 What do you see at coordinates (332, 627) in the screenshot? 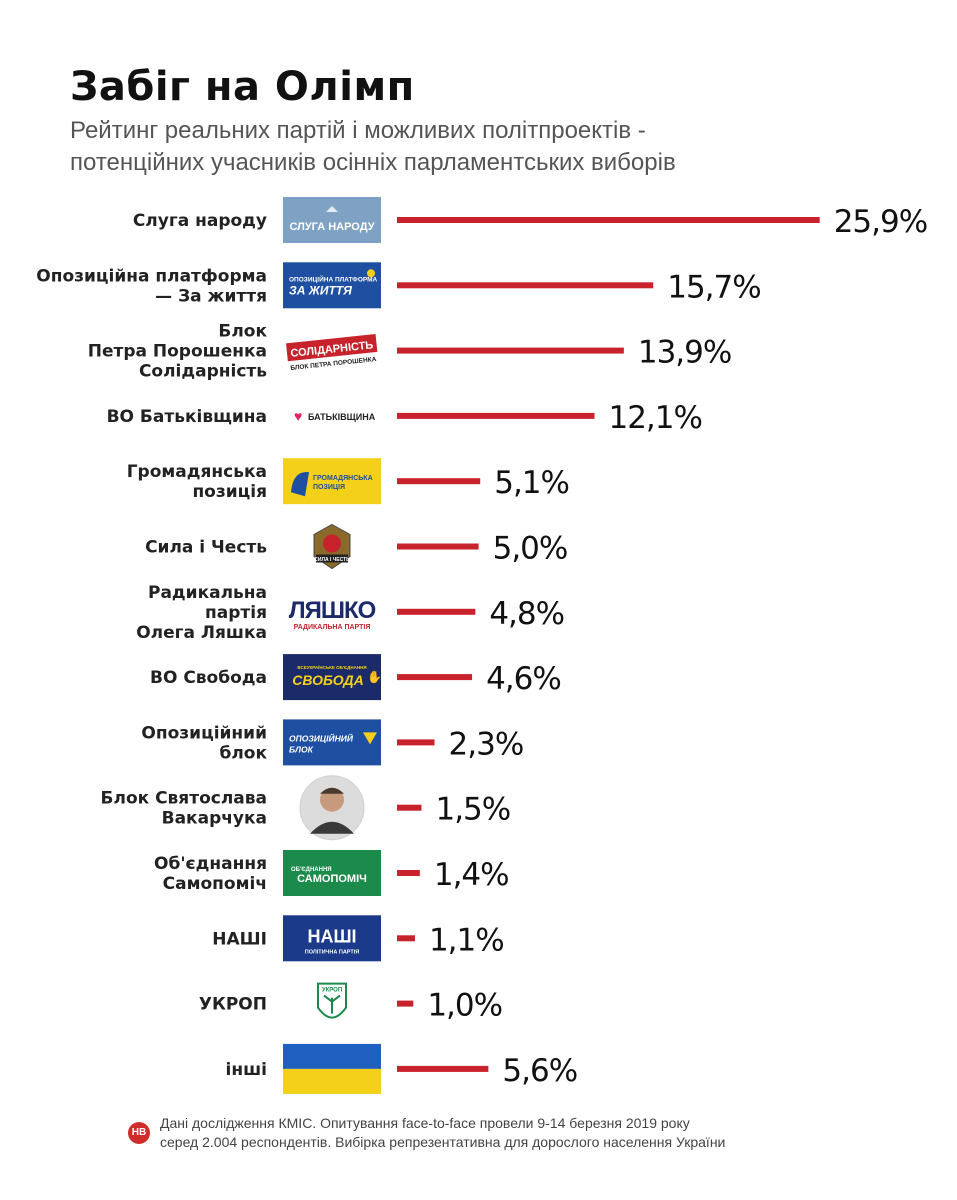
I see `svg-text: РАДИКАЛЬНА ПАРТІЯ` at bounding box center [332, 627].